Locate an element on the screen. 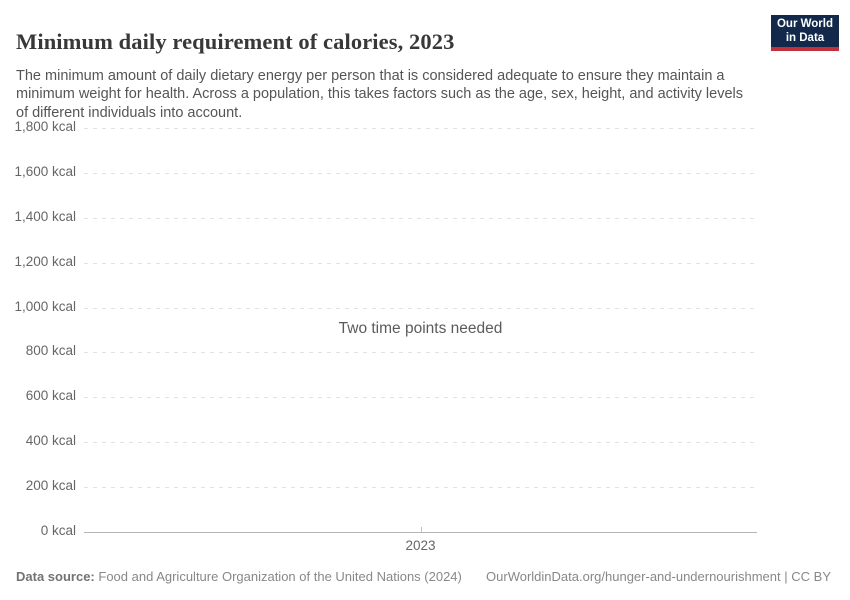 The height and width of the screenshot is (600, 850). owid-logo: Our World in Data is located at coordinates (805, 33).